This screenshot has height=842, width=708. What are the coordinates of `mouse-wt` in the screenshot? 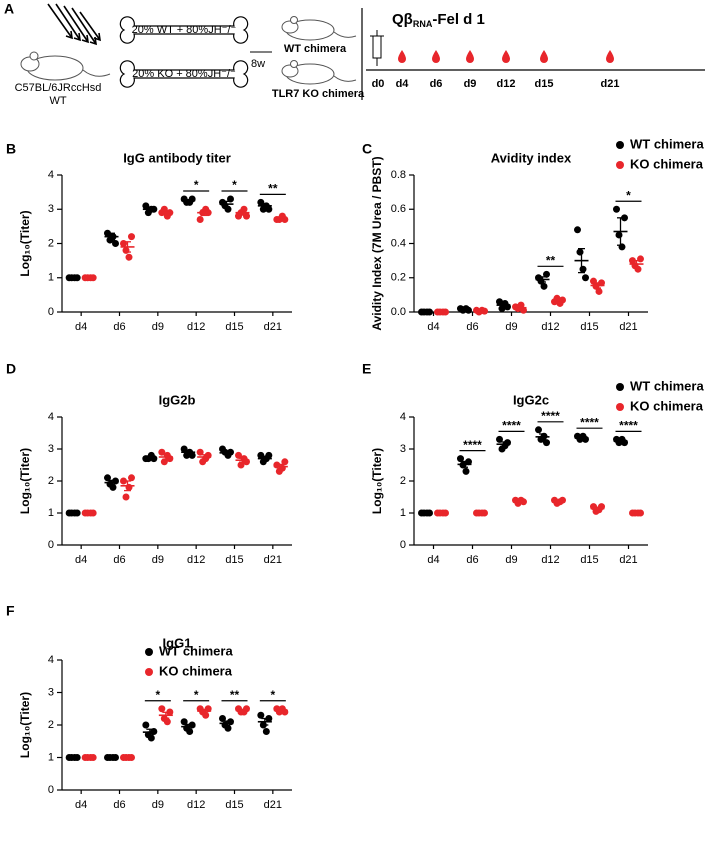 It's located at (65, 66).